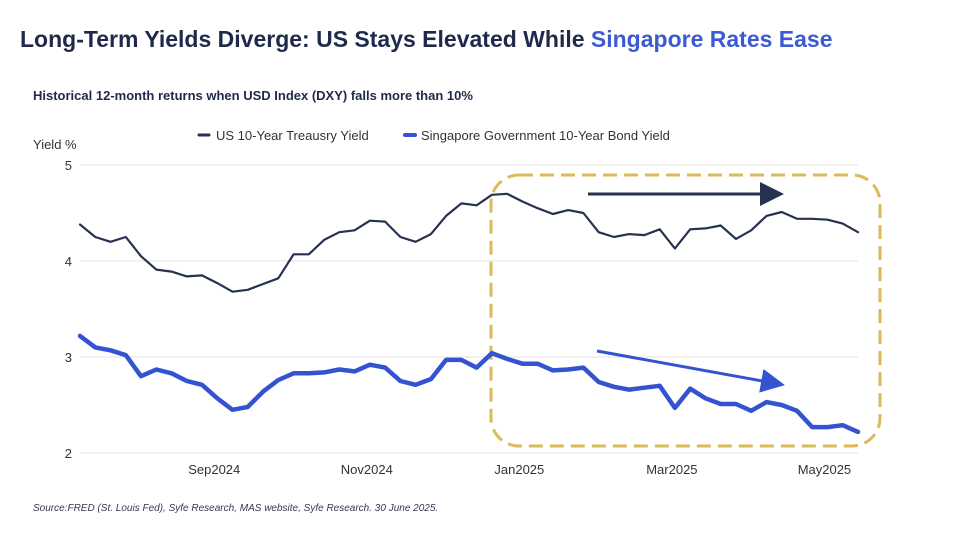 The width and height of the screenshot is (960, 540). What do you see at coordinates (68, 261) in the screenshot?
I see `y-tick-label: 4` at bounding box center [68, 261].